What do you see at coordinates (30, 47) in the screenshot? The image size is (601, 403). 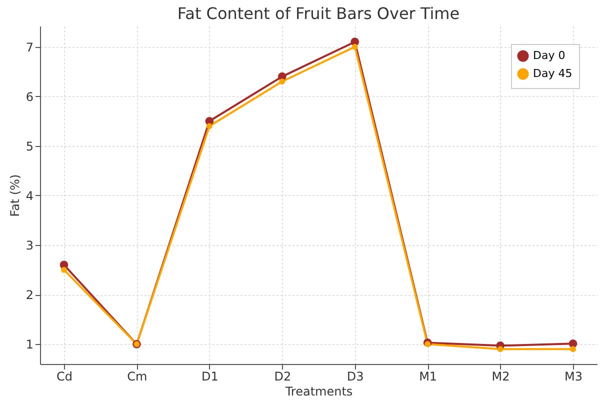 I see `y-tick-label: 7` at bounding box center [30, 47].